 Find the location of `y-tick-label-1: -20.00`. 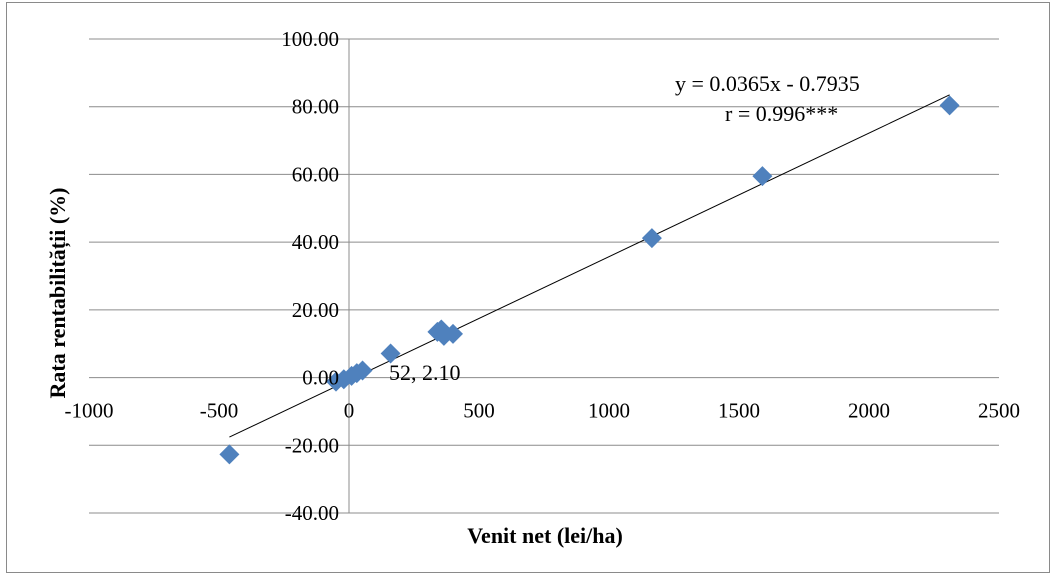

y-tick-label-1: -20.00 is located at coordinates (312, 445).